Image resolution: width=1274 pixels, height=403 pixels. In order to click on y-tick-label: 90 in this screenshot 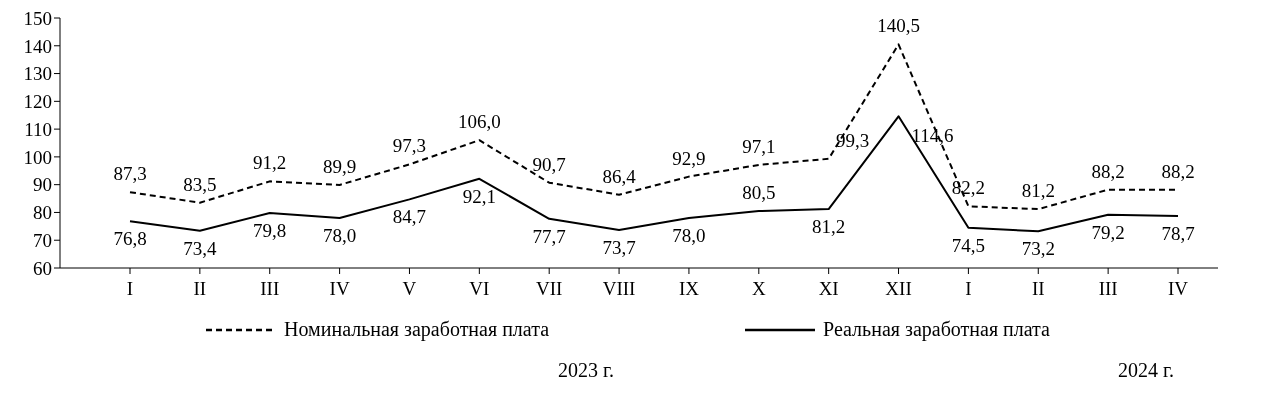, I will do `click(42, 185)`.